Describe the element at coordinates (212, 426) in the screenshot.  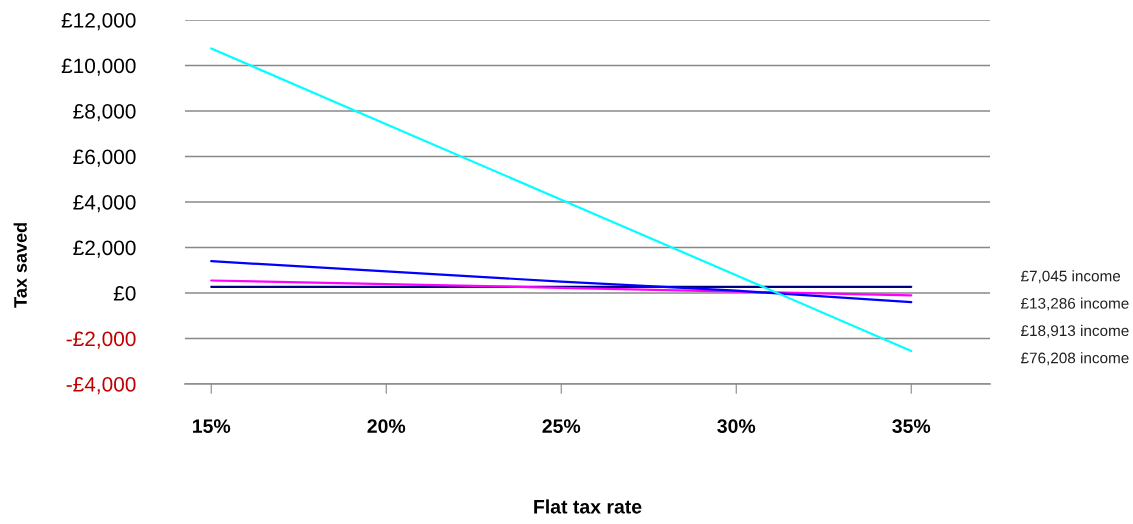
I see `x-tick-label: 15%` at that location.